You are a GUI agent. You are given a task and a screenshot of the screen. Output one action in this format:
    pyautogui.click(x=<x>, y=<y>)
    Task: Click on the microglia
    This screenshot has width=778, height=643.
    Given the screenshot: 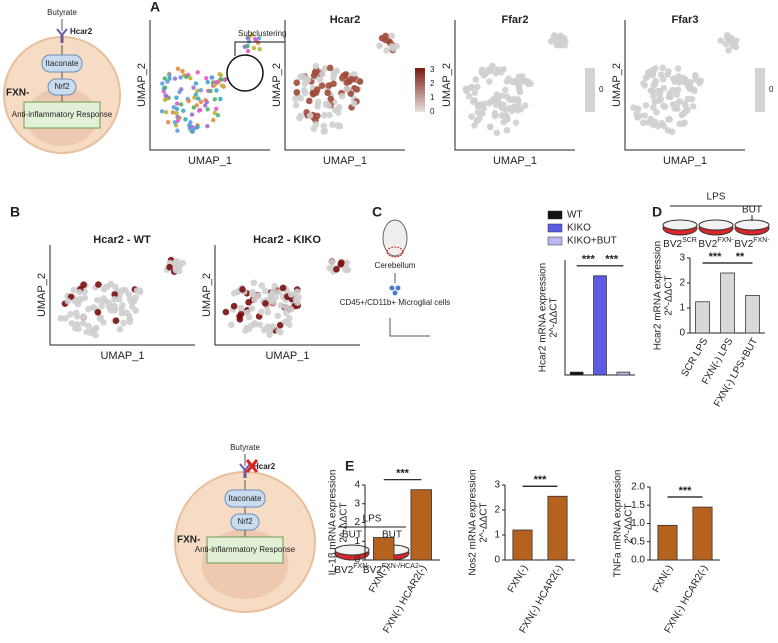 What is the action you would take?
    pyautogui.click(x=395, y=293)
    